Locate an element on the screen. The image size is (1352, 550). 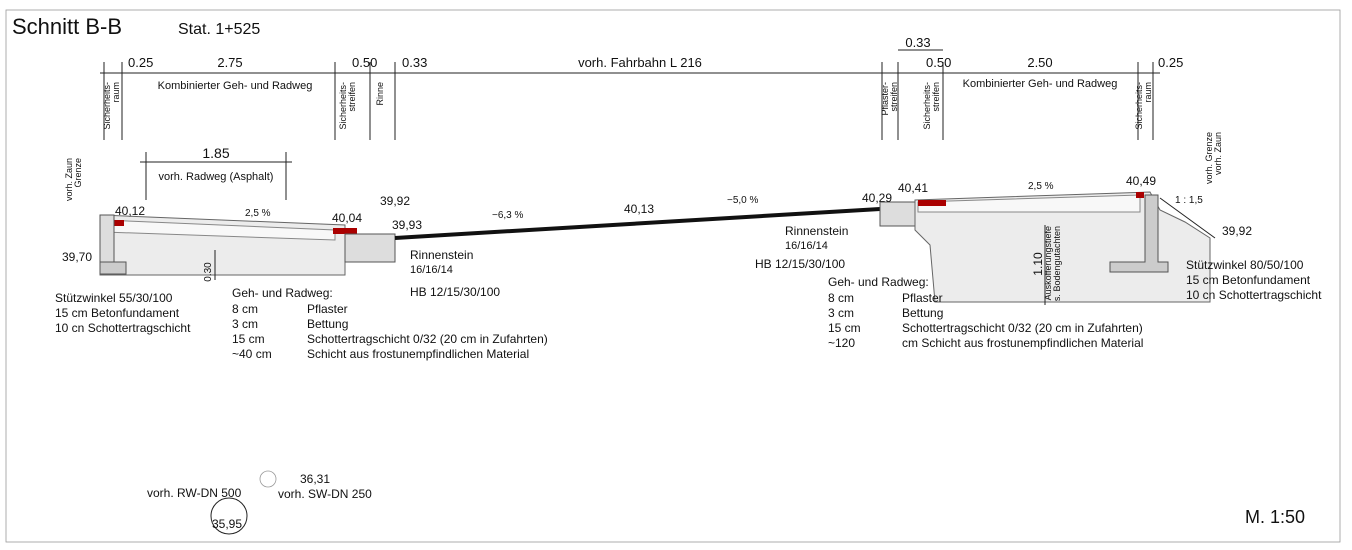
vertical-label: vorh. Grenze is located at coordinates (1209, 158).